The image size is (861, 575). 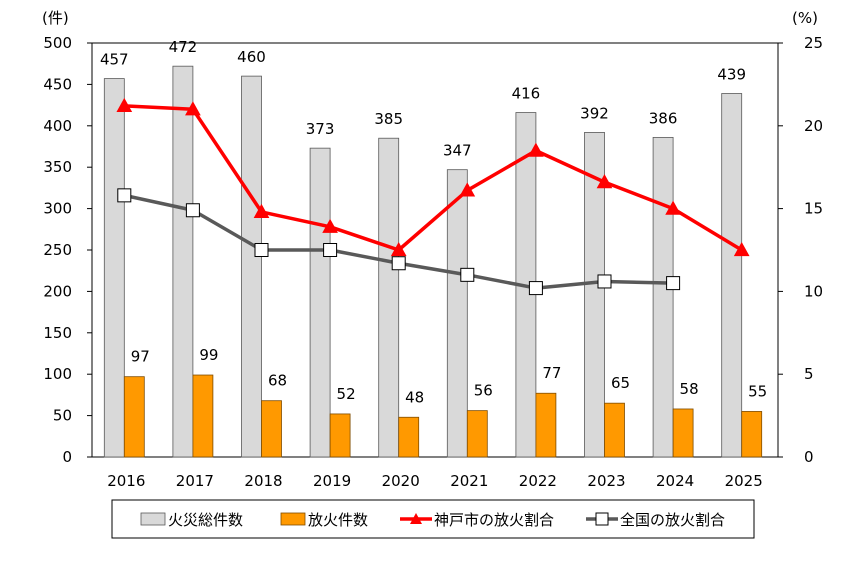 What do you see at coordinates (731, 75) in the screenshot?
I see `data-label-total-fires: 439` at bounding box center [731, 75].